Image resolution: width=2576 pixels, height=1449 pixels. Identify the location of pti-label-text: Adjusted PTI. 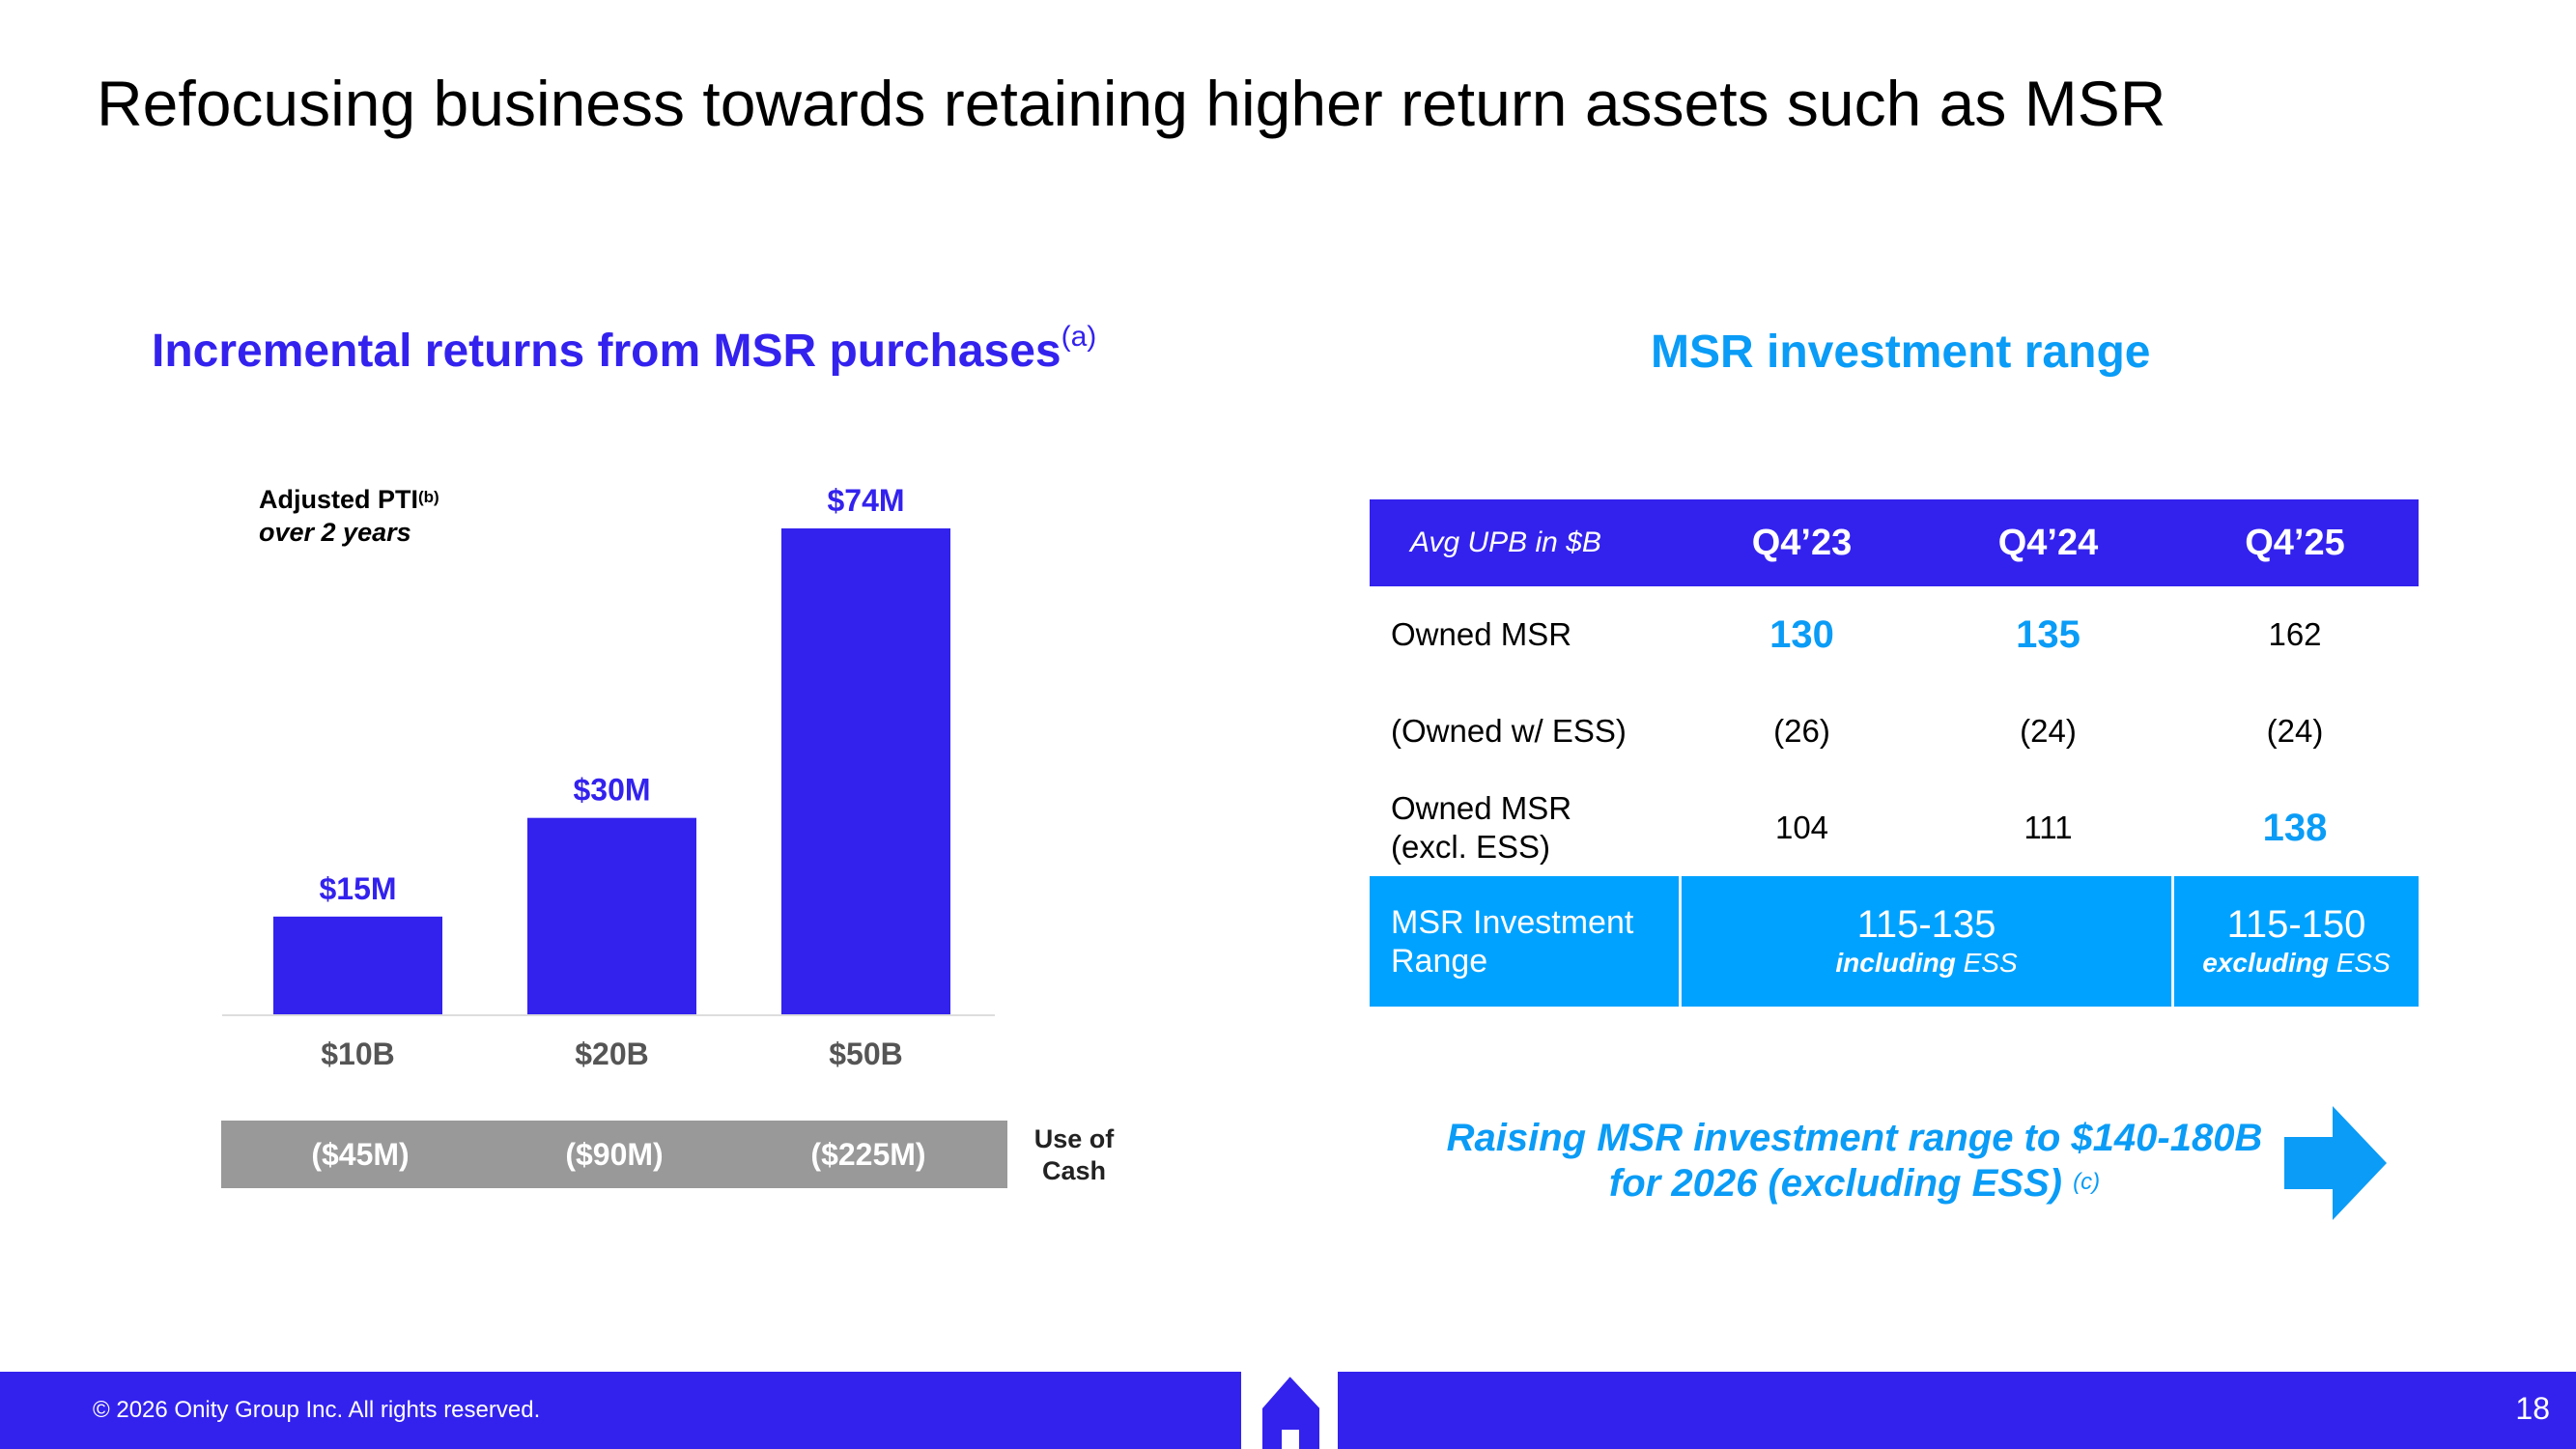
(339, 499).